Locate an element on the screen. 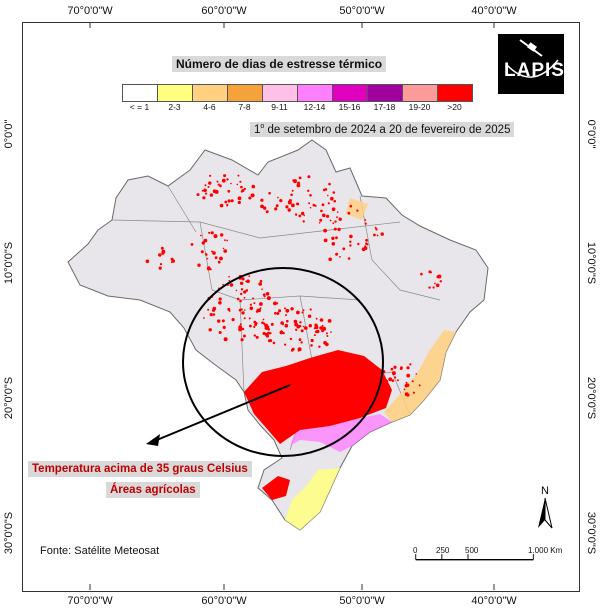 Image resolution: width=600 pixels, height=615 pixels. period-ordinal: o is located at coordinates (262, 126).